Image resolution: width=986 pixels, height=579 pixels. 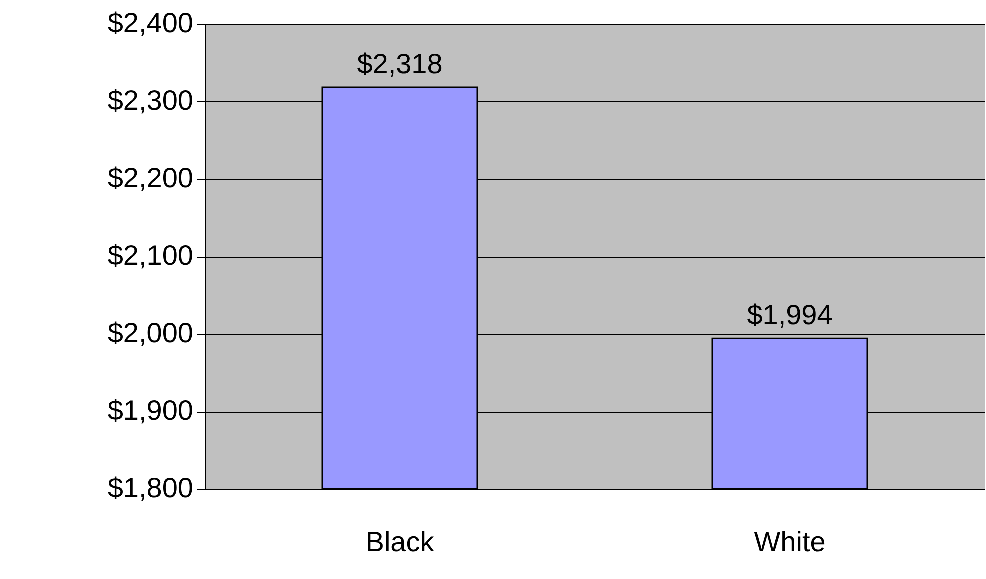 What do you see at coordinates (151, 178) in the screenshot?
I see `y-tick-label: $2,200` at bounding box center [151, 178].